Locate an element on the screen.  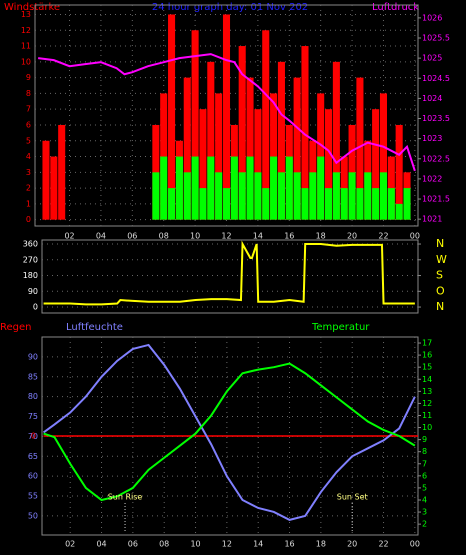
y2-tick-label: 1022 is located at coordinates (432, 178).